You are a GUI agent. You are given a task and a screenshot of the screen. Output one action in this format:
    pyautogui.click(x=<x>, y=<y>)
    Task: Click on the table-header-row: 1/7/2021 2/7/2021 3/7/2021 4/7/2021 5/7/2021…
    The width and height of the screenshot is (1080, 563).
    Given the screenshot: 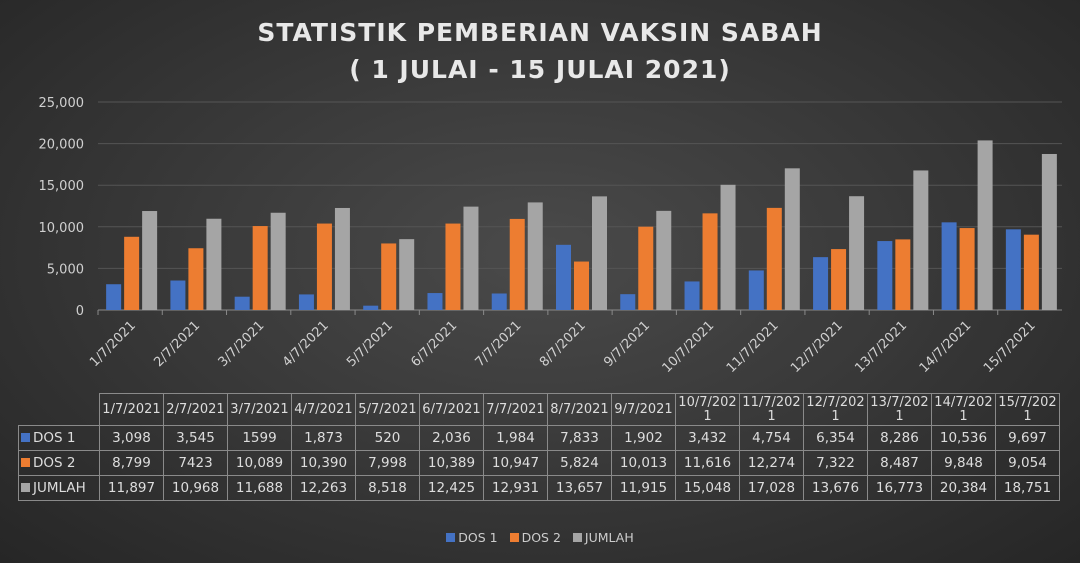 What is the action you would take?
    pyautogui.click(x=539, y=409)
    